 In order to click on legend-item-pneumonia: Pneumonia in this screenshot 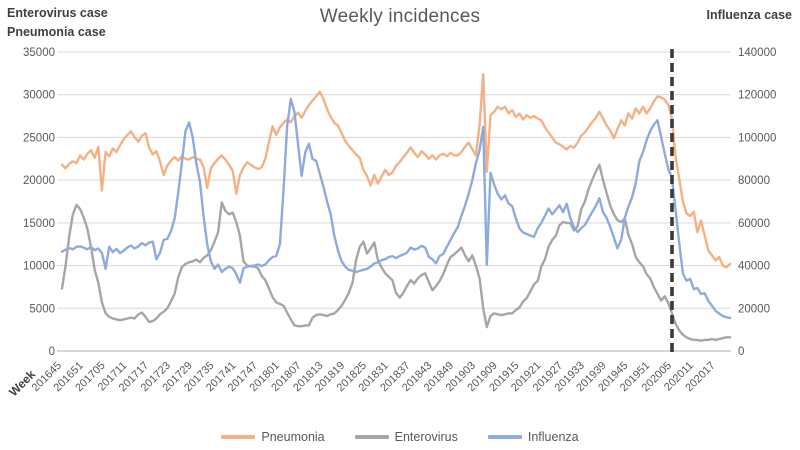, I will do `click(273, 437)`.